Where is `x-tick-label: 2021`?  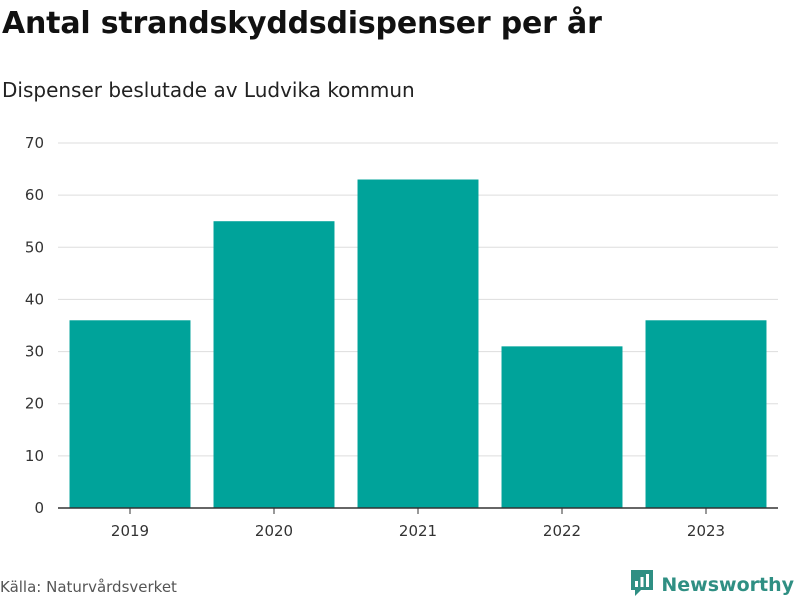 x-tick-label: 2021 is located at coordinates (418, 531).